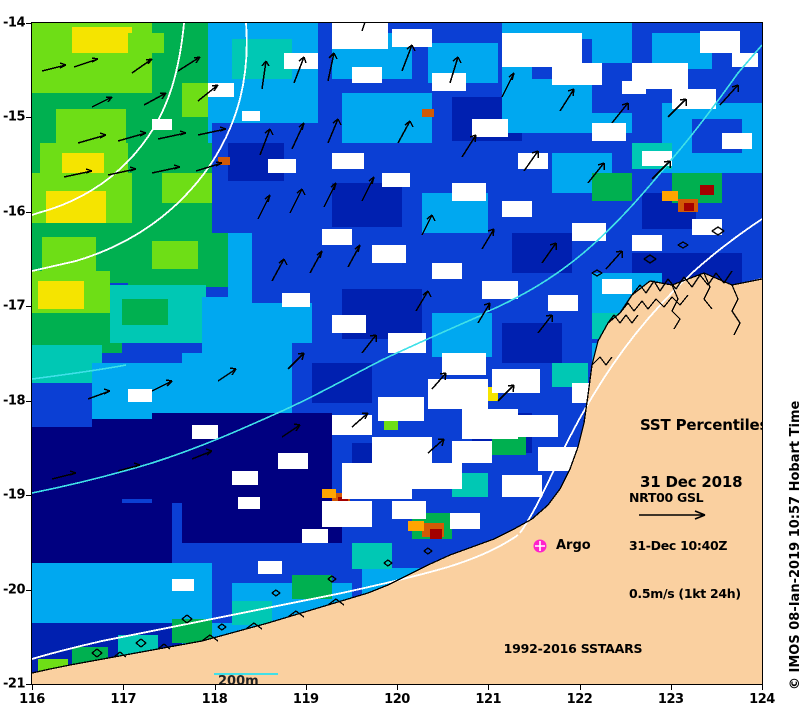  What do you see at coordinates (701, 454) in the screenshot?
I see `map-title-block: SST Percentiles 31 Dec 2018` at bounding box center [701, 454].